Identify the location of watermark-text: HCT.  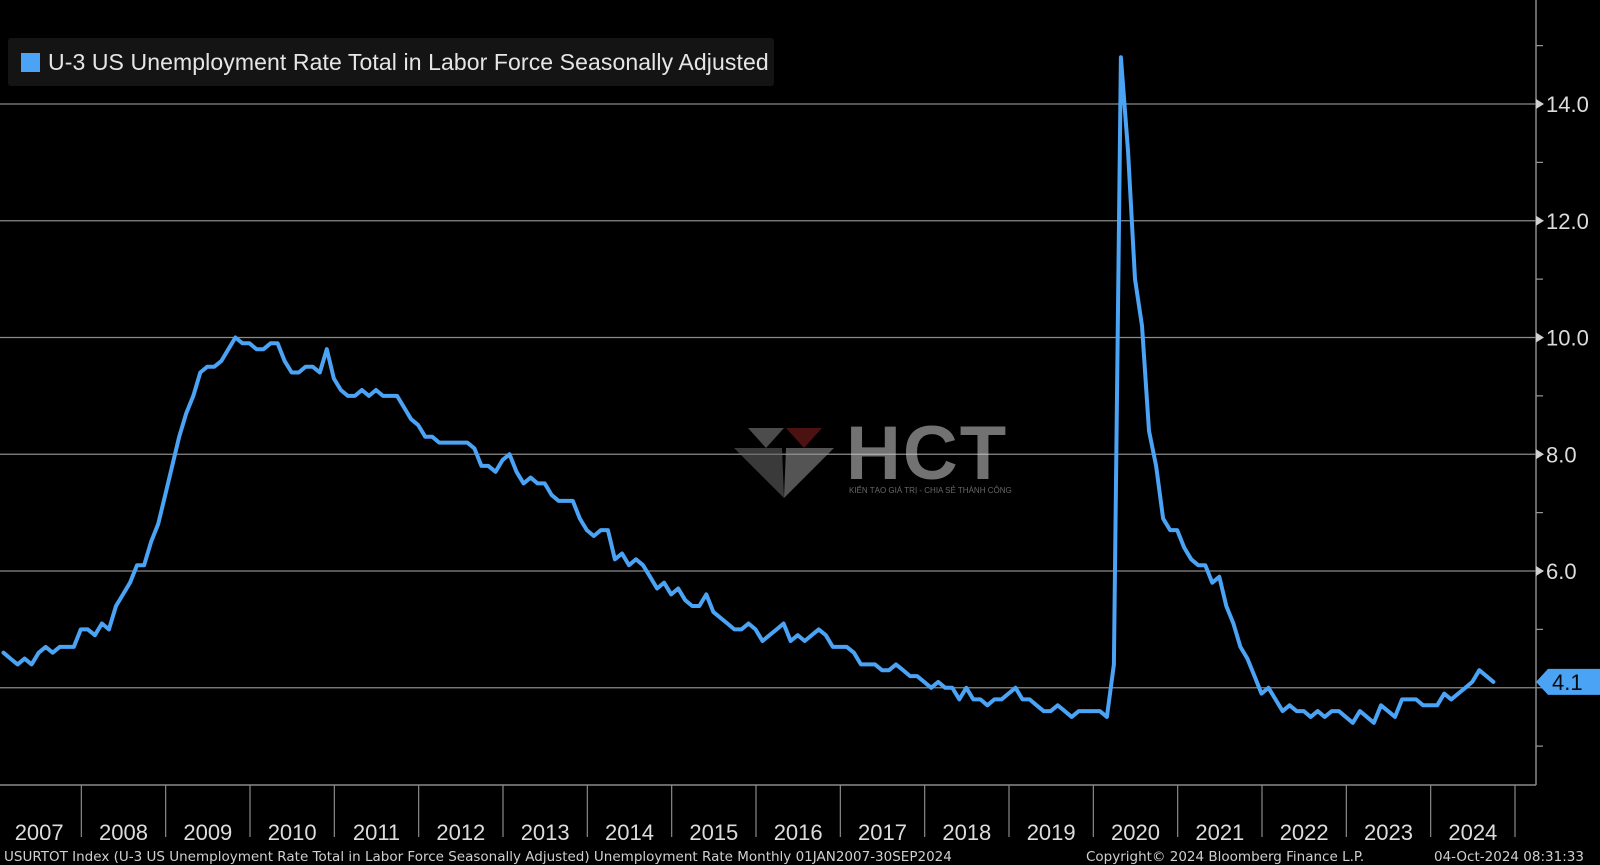
(927, 453).